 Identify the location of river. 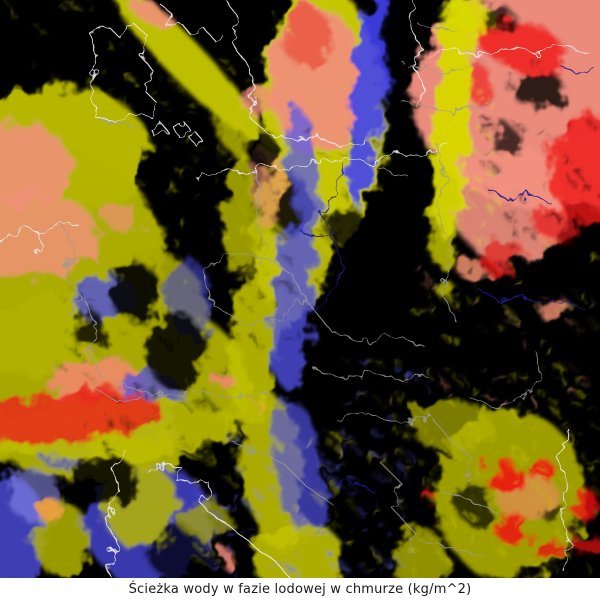
(576, 68).